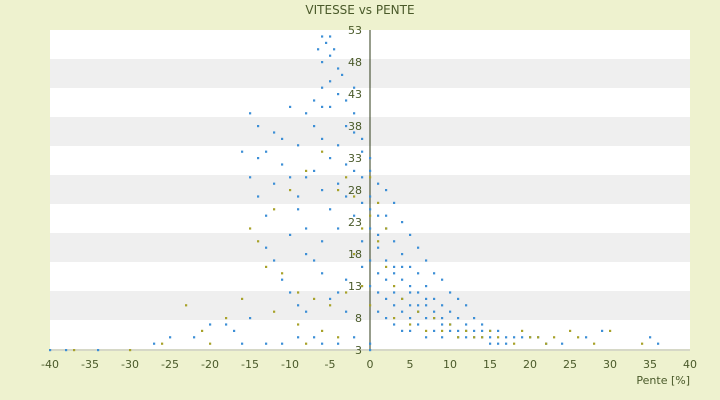  I want to click on x-tick-label: 40, so click(690, 364).